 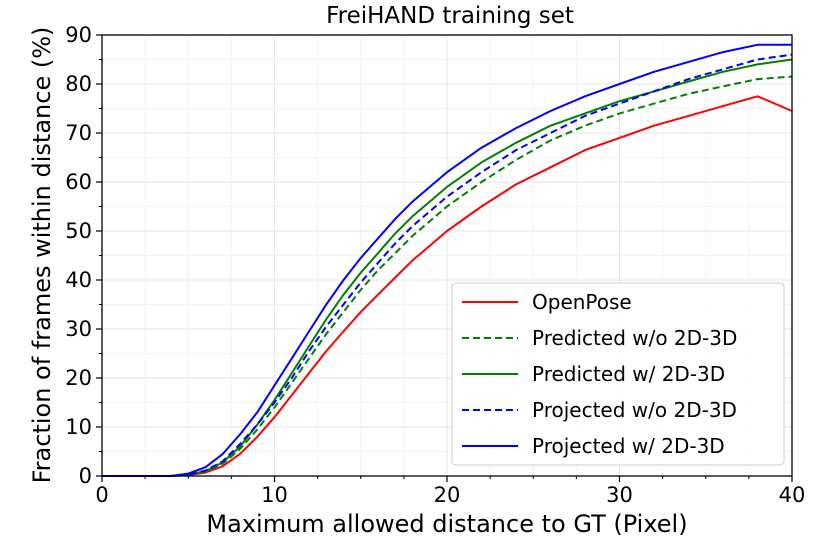 I want to click on legend-label-1: Predicted w/o 2D-3D, so click(x=634, y=338).